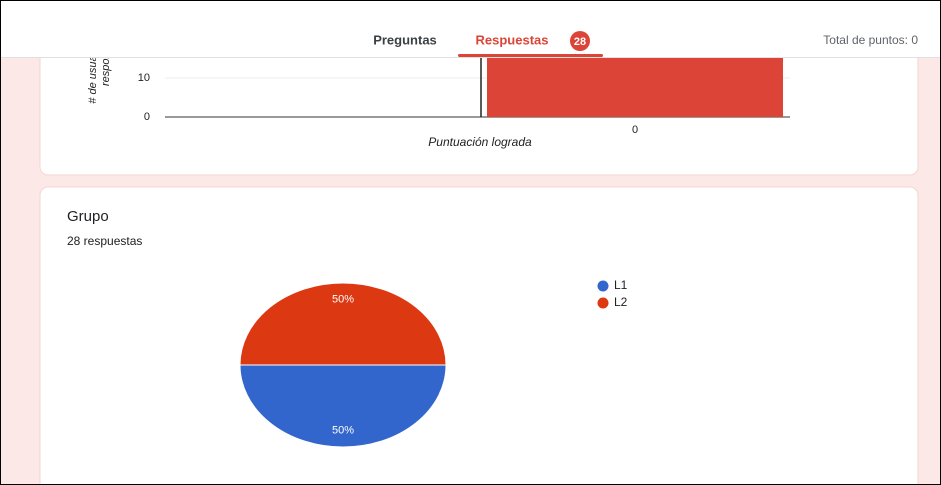 Image resolution: width=941 pixels, height=485 pixels. Describe the element at coordinates (635, 130) in the screenshot. I see `x-tick-label: 0` at that location.